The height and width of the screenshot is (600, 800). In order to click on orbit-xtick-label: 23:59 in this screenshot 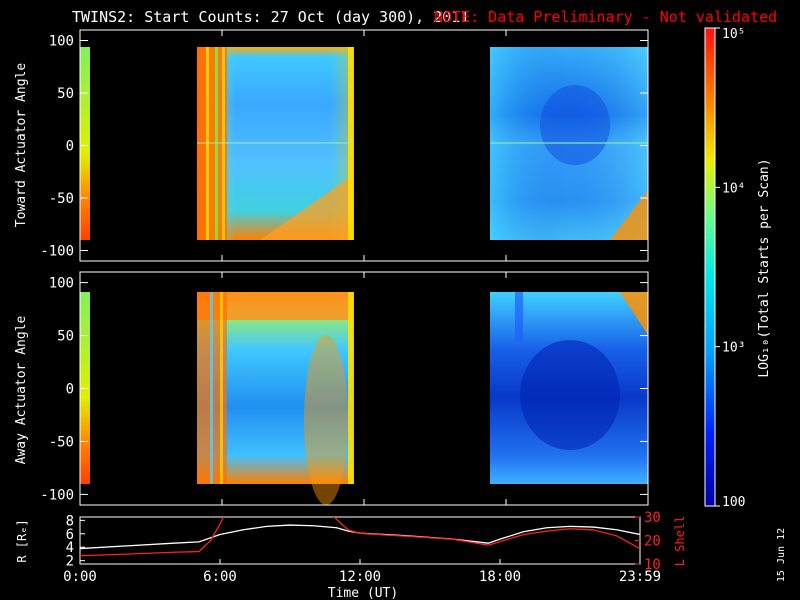, I will do `click(640, 577)`.